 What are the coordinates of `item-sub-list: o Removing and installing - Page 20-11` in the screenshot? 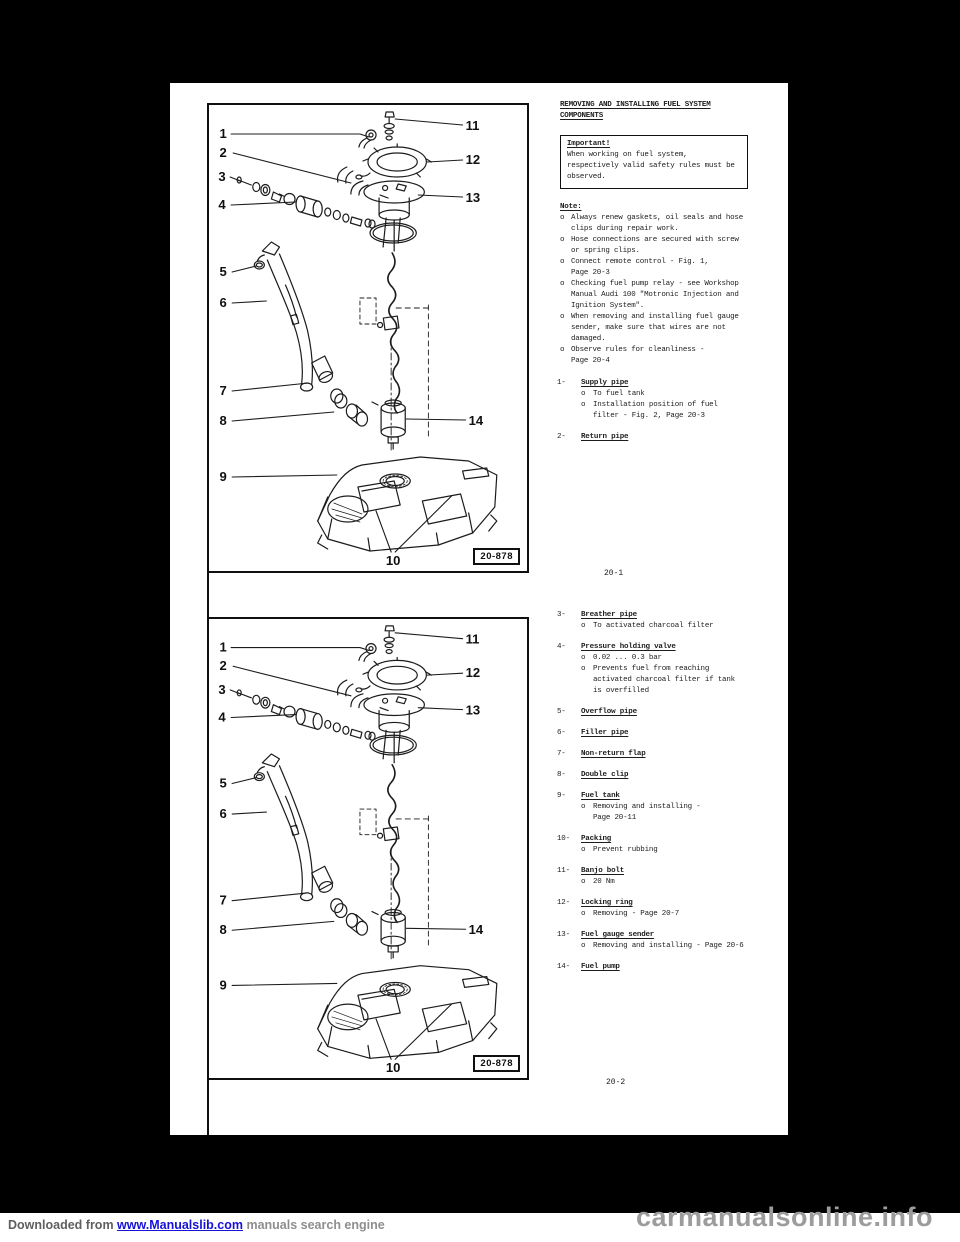 It's located at (685, 813).